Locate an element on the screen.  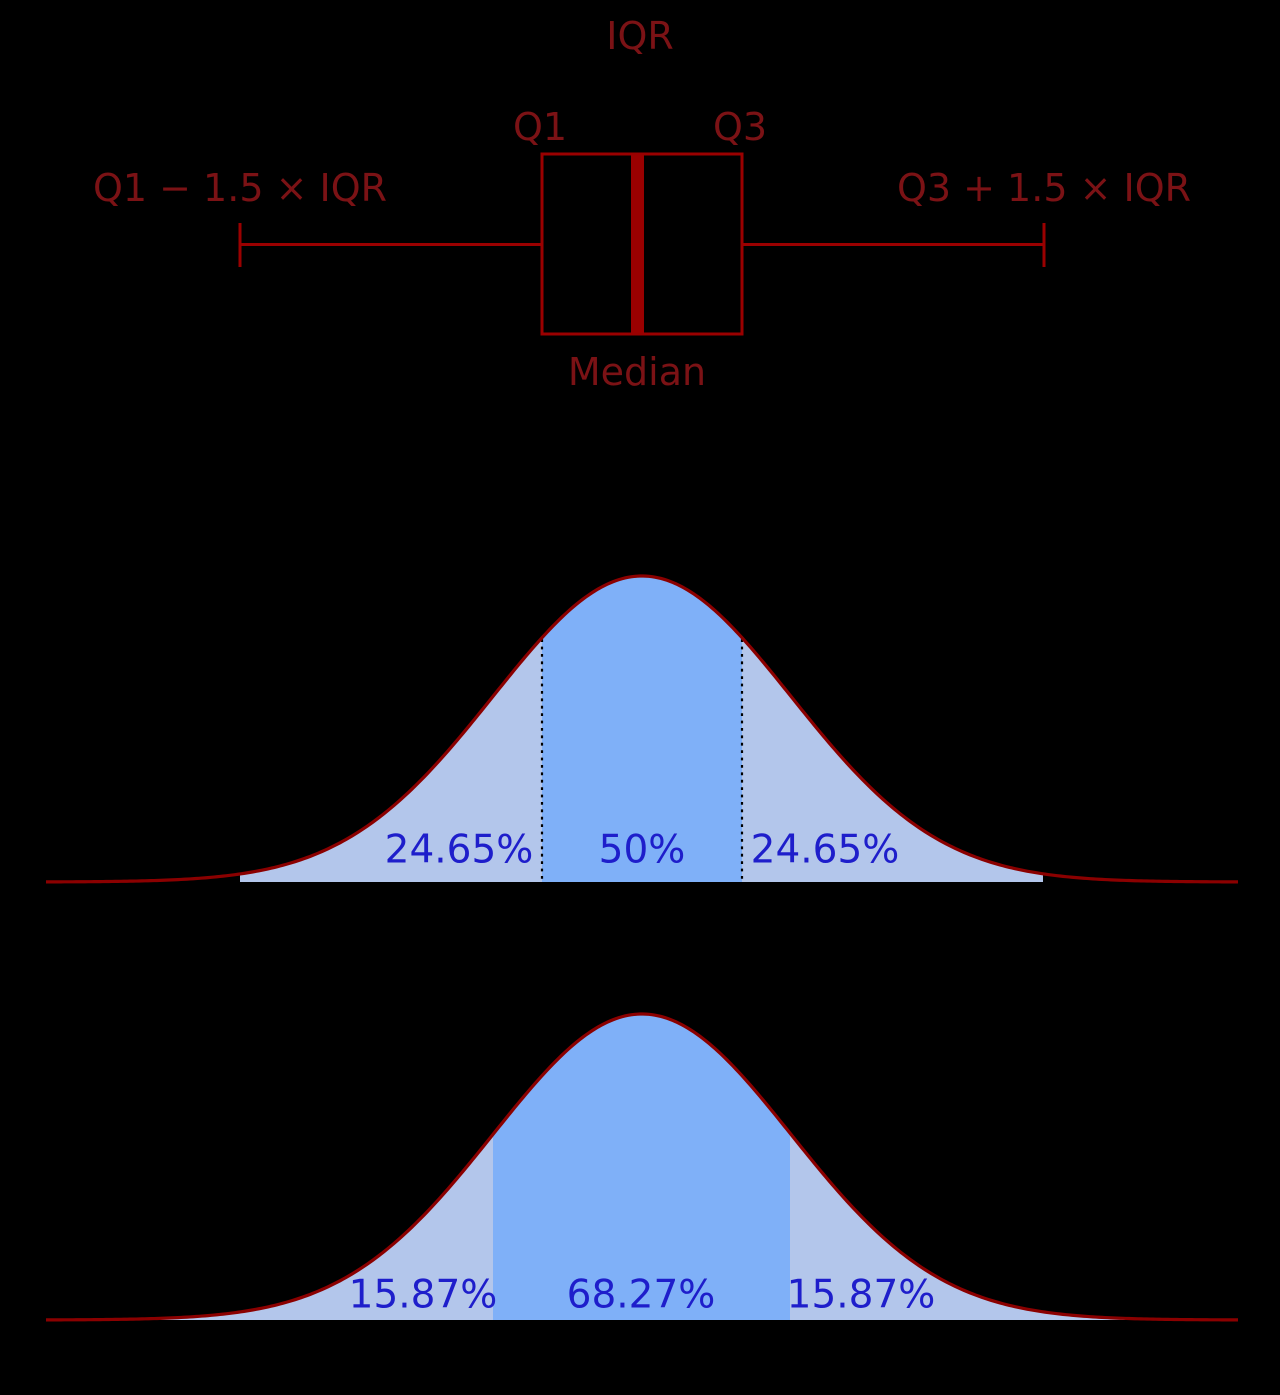
curve2-left-percent-label: 15.87% is located at coordinates (423, 1295).